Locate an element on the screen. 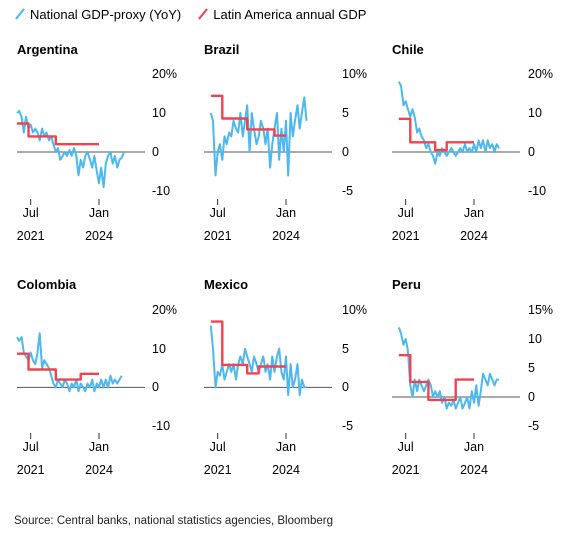 The height and width of the screenshot is (547, 579). chart-mexico: Mexico 10% 5 0 -5 Jul 2021 Jan 2024 is located at coordinates (285, 377).